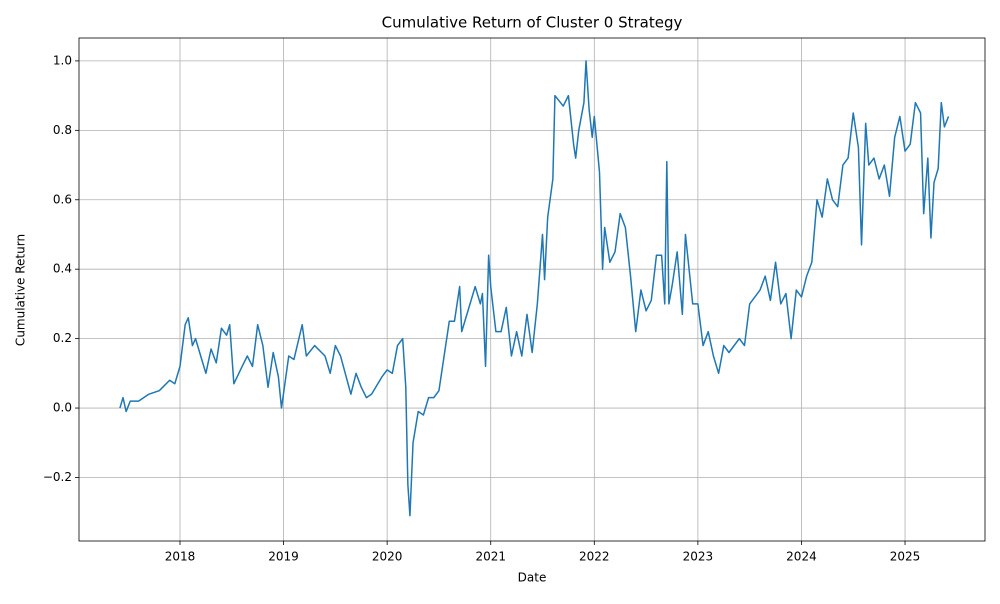 This screenshot has height=604, width=1000. I want to click on x-tick-label: 2024, so click(801, 557).